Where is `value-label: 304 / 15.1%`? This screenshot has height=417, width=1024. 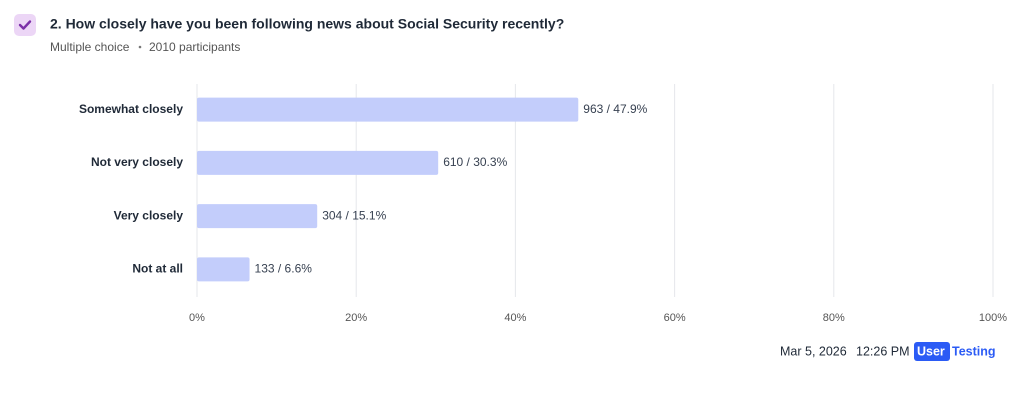 value-label: 304 / 15.1% is located at coordinates (354, 215).